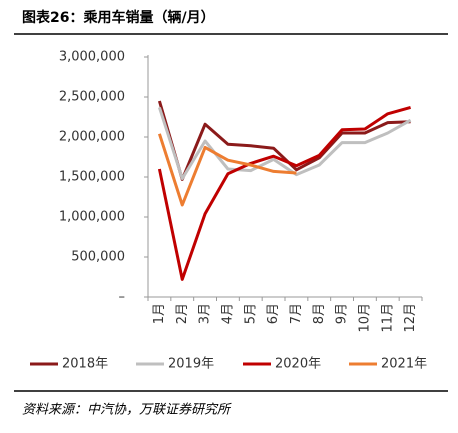  What do you see at coordinates (98, 257) in the screenshot?
I see `y-tick-label: 500,000` at bounding box center [98, 257].